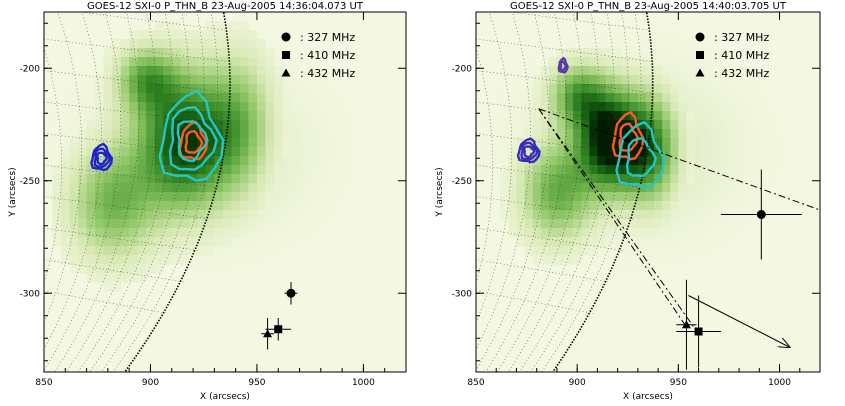 The image size is (845, 406). What do you see at coordinates (13, 192) in the screenshot?
I see `y-axis-label: Y (arcsecs)` at bounding box center [13, 192].